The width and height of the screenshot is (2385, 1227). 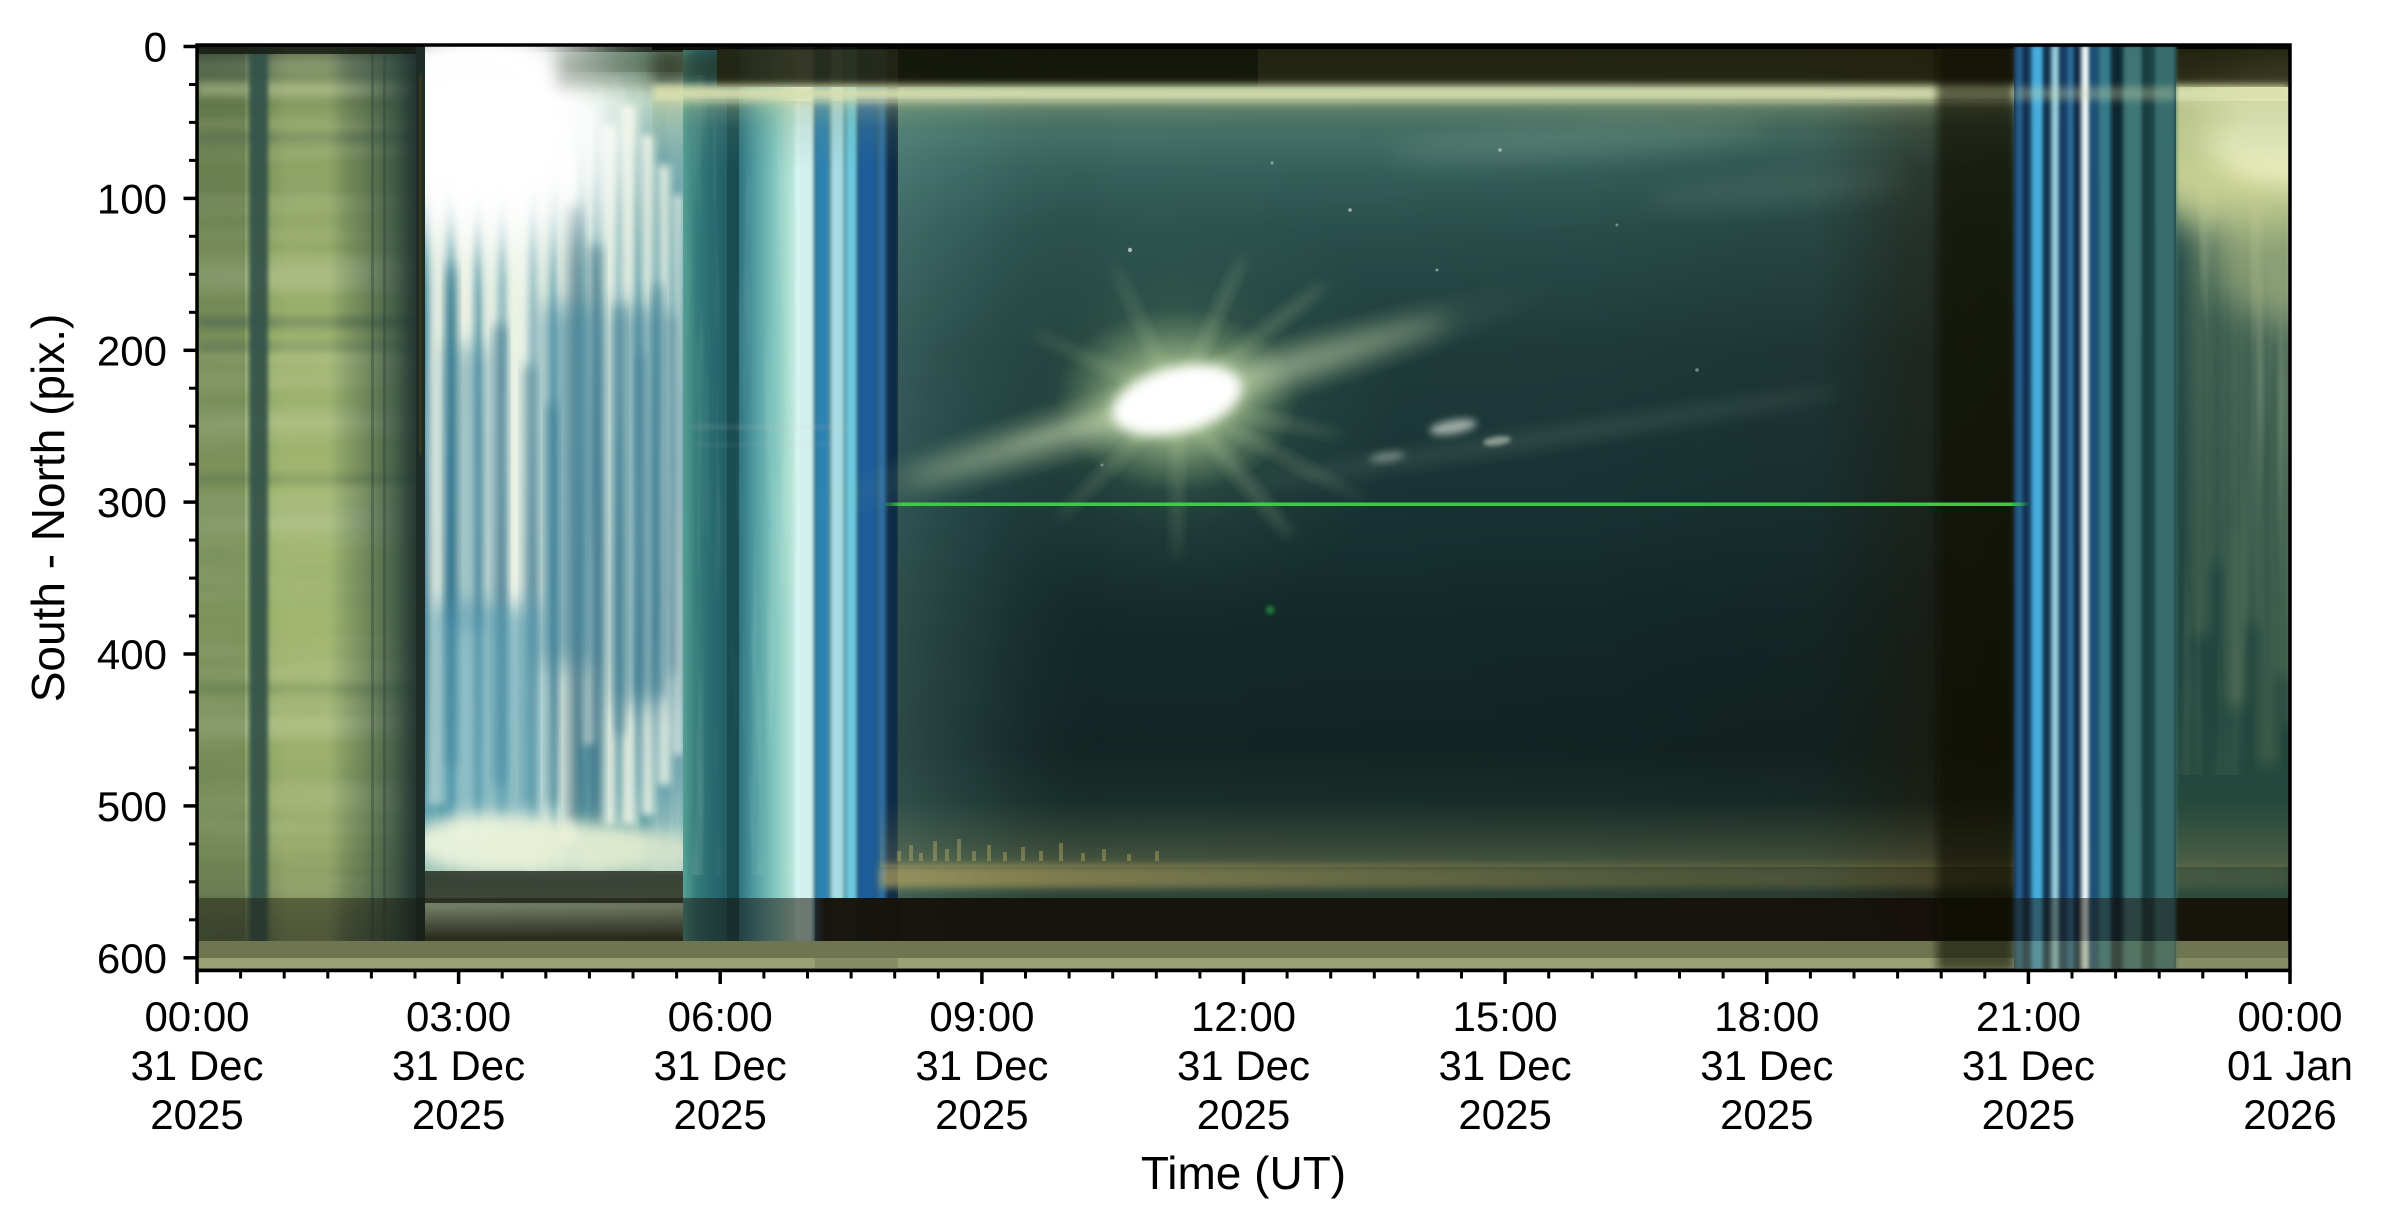 What do you see at coordinates (720, 1016) in the screenshot?
I see `svg-text: 06:00` at bounding box center [720, 1016].